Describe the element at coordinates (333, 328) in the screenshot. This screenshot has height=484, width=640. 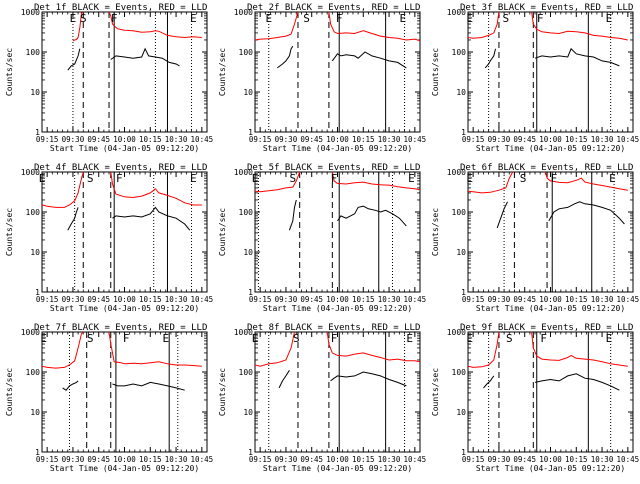
I see `panel-title: Det 8f BLACK = Events, RED = LLD` at that location.